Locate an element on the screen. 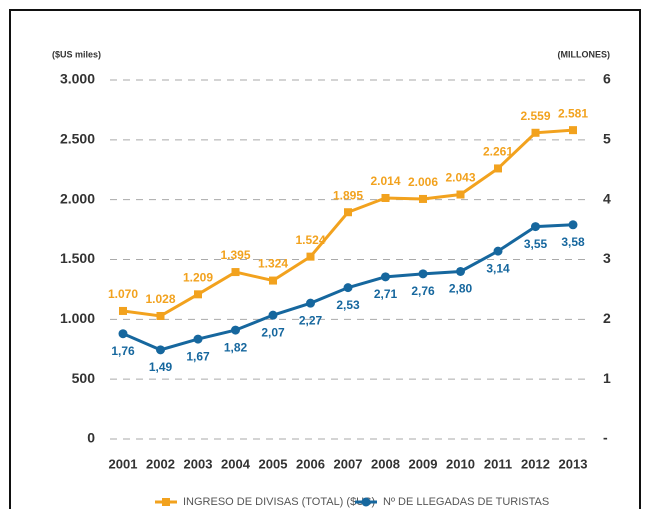 This screenshot has height=509, width=650. data-label: 2.261 is located at coordinates (498, 152).